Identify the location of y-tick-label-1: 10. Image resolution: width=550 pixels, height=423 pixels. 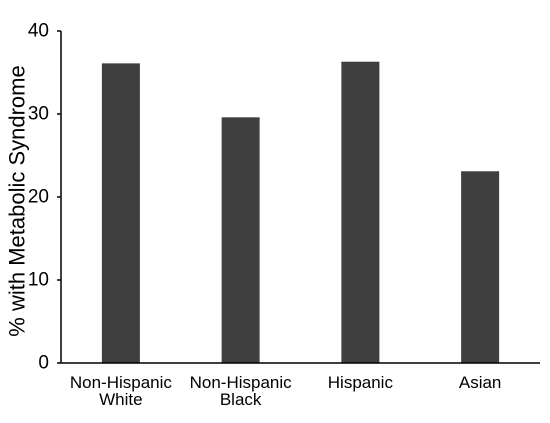
(38, 280).